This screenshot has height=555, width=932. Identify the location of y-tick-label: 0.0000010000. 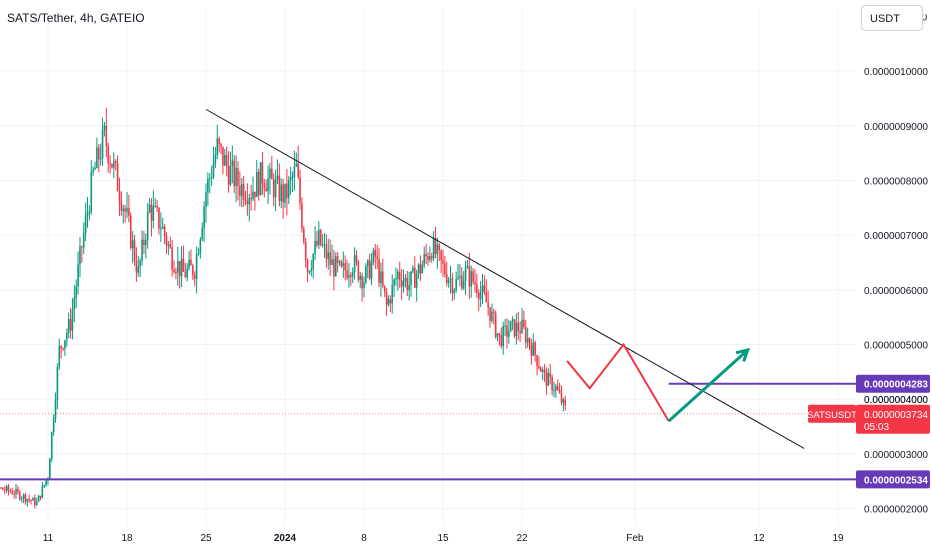
(896, 72).